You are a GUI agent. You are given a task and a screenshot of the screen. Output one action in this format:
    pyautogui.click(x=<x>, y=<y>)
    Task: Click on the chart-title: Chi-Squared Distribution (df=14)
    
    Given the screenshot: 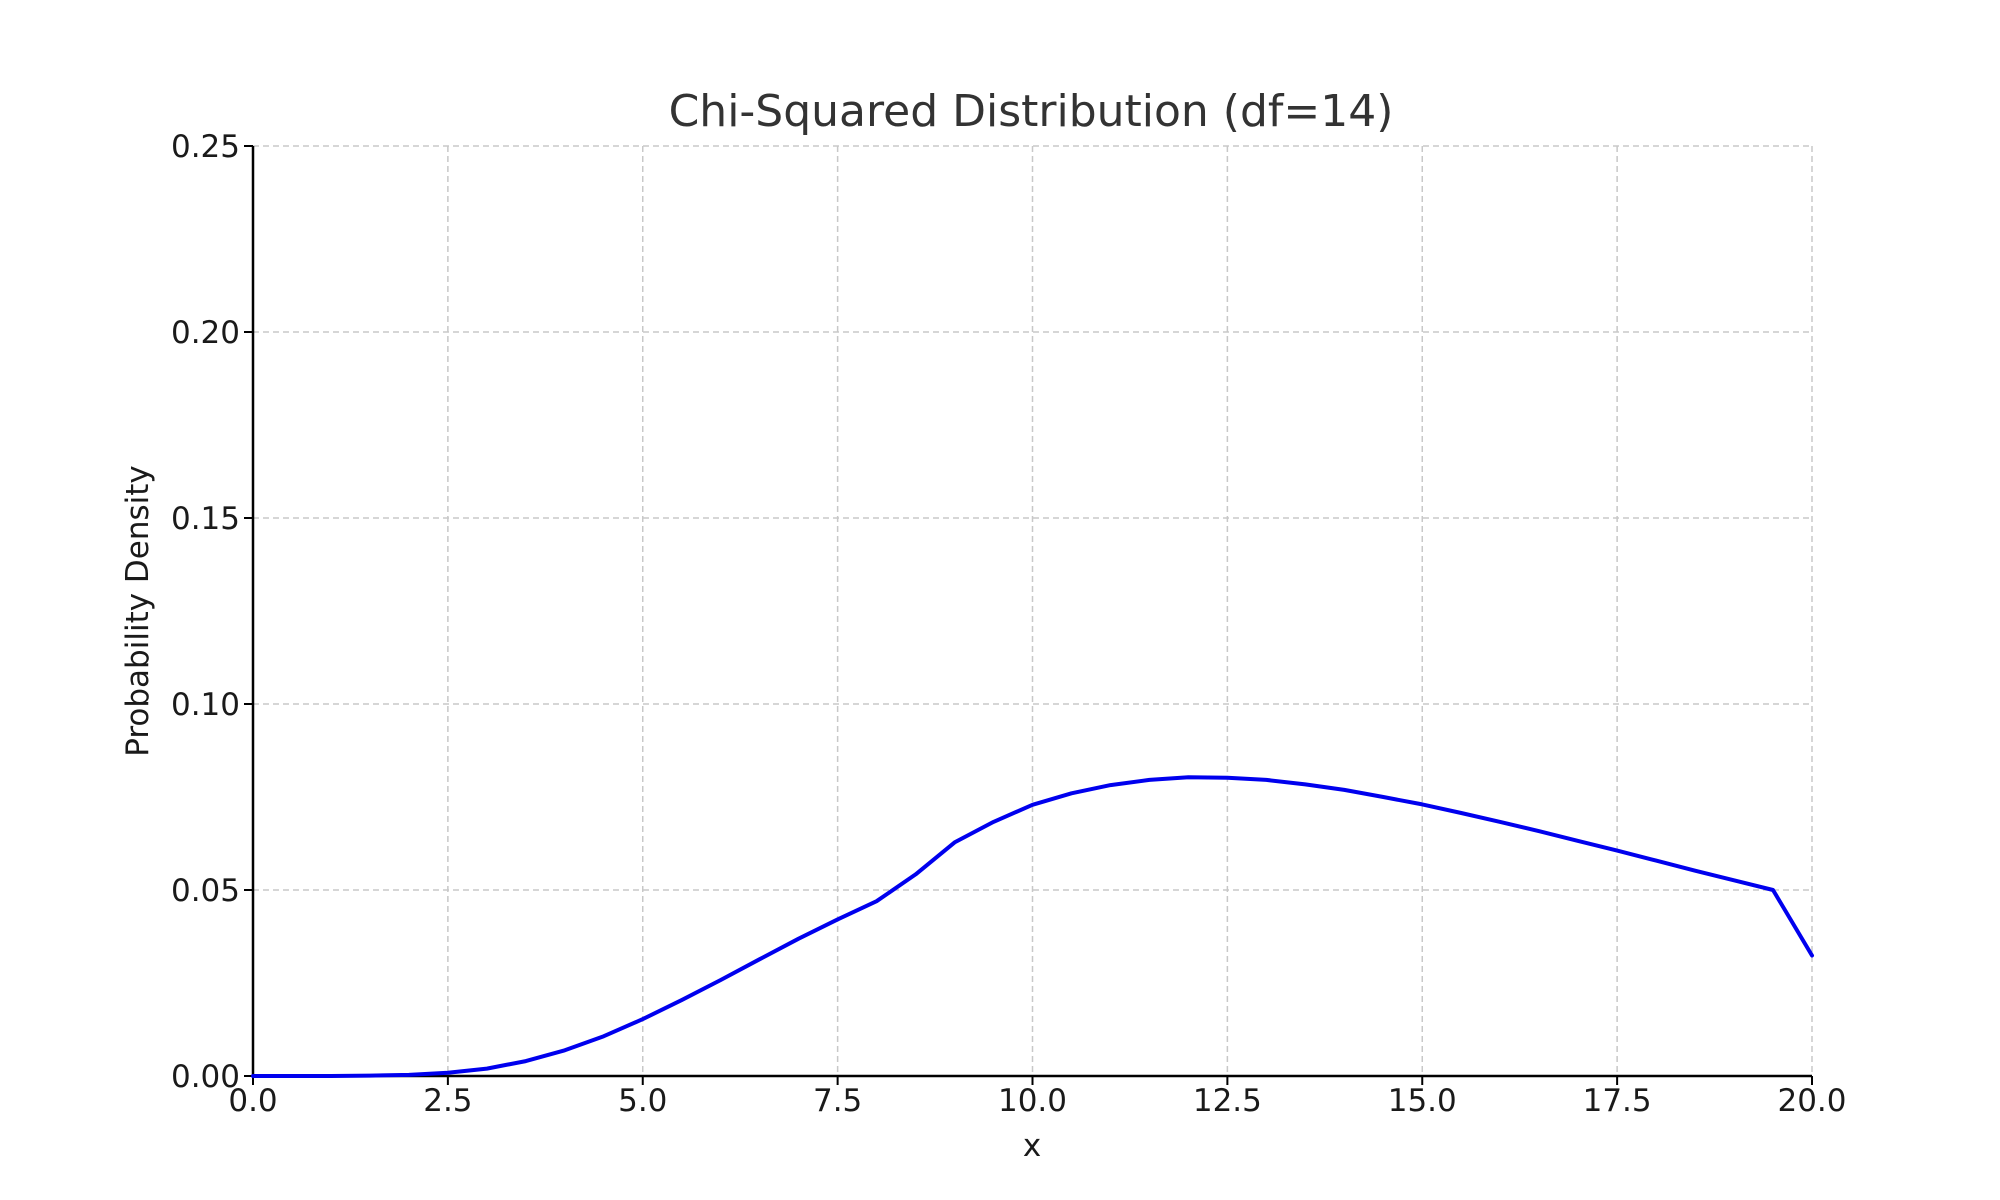 What is the action you would take?
    pyautogui.click(x=1031, y=111)
    